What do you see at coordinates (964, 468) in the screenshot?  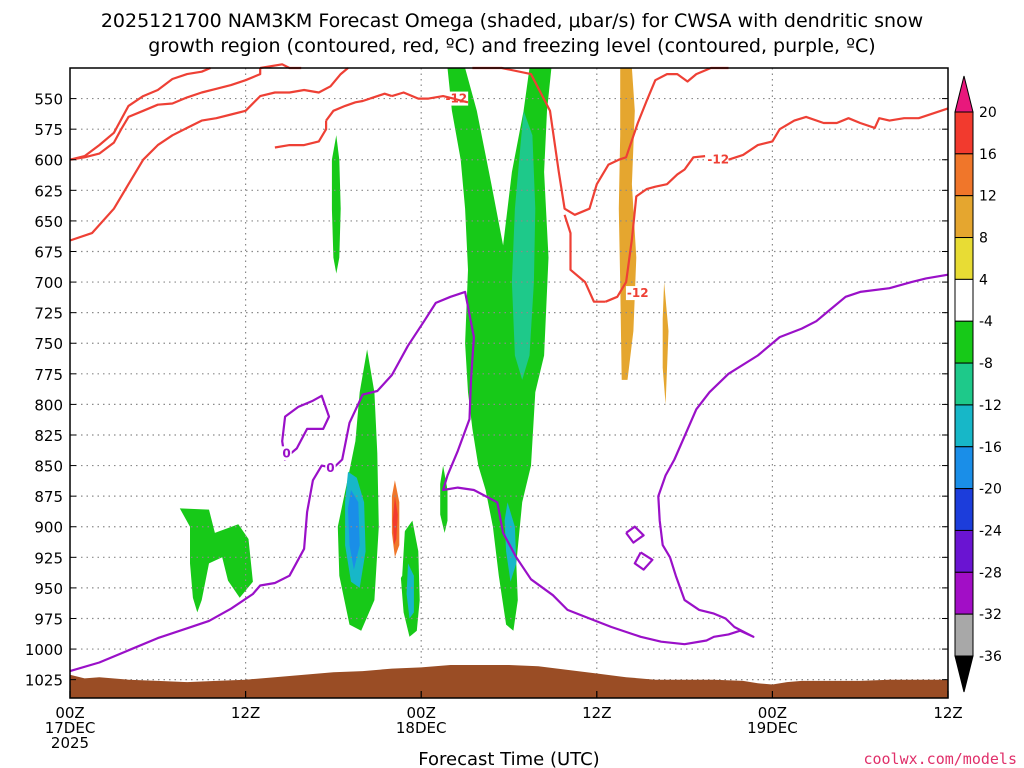 I see `colorbar-bin--20-to--16` at bounding box center [964, 468].